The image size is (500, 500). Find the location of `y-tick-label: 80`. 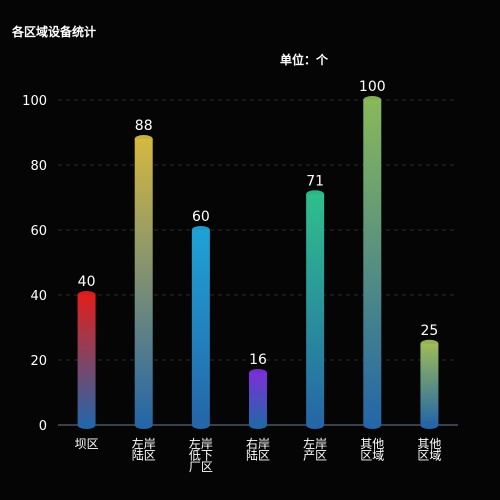

y-tick-label: 80 is located at coordinates (38, 166).